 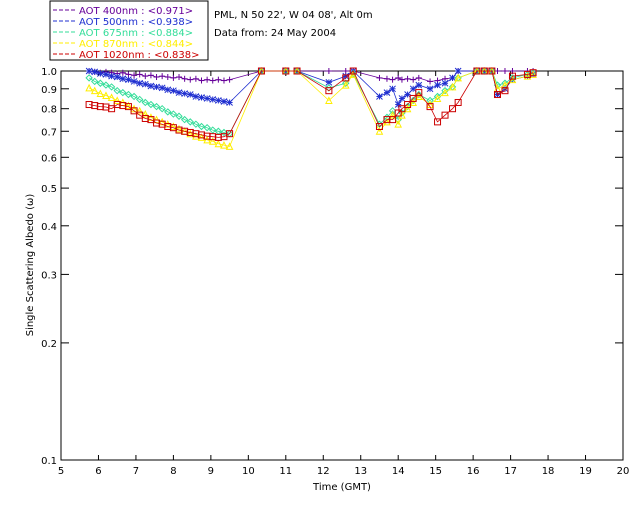 I want to click on legend-item: AOT 675nm : <0.884>, so click(x=123, y=33).